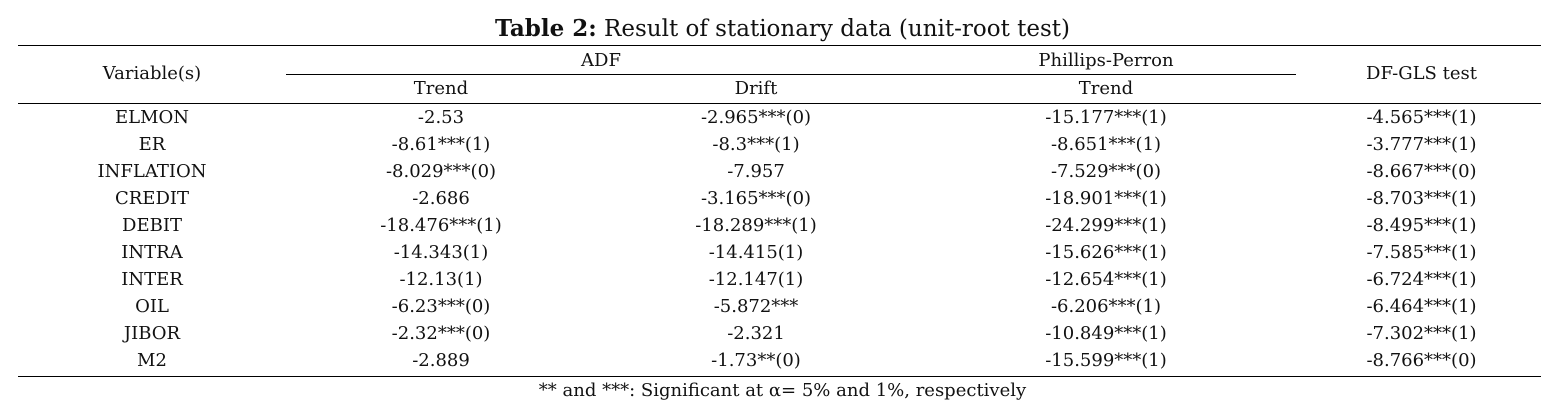 The width and height of the screenshot is (1565, 413). I want to click on cell-dfgls: -4.565***(1), so click(1421, 117).